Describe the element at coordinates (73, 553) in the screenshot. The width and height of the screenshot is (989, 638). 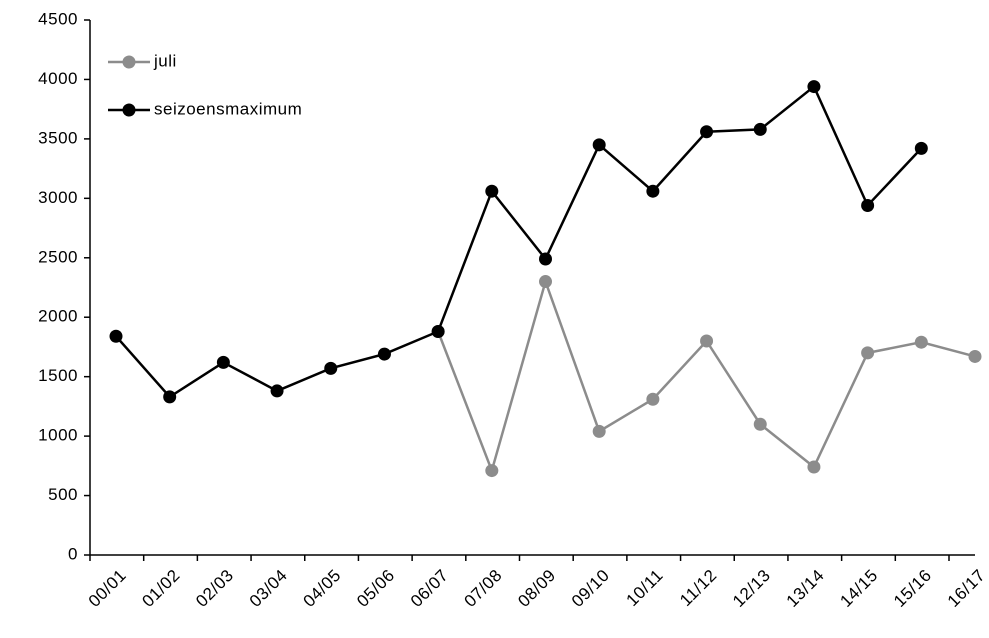
I see `y-tick-label: 0` at that location.